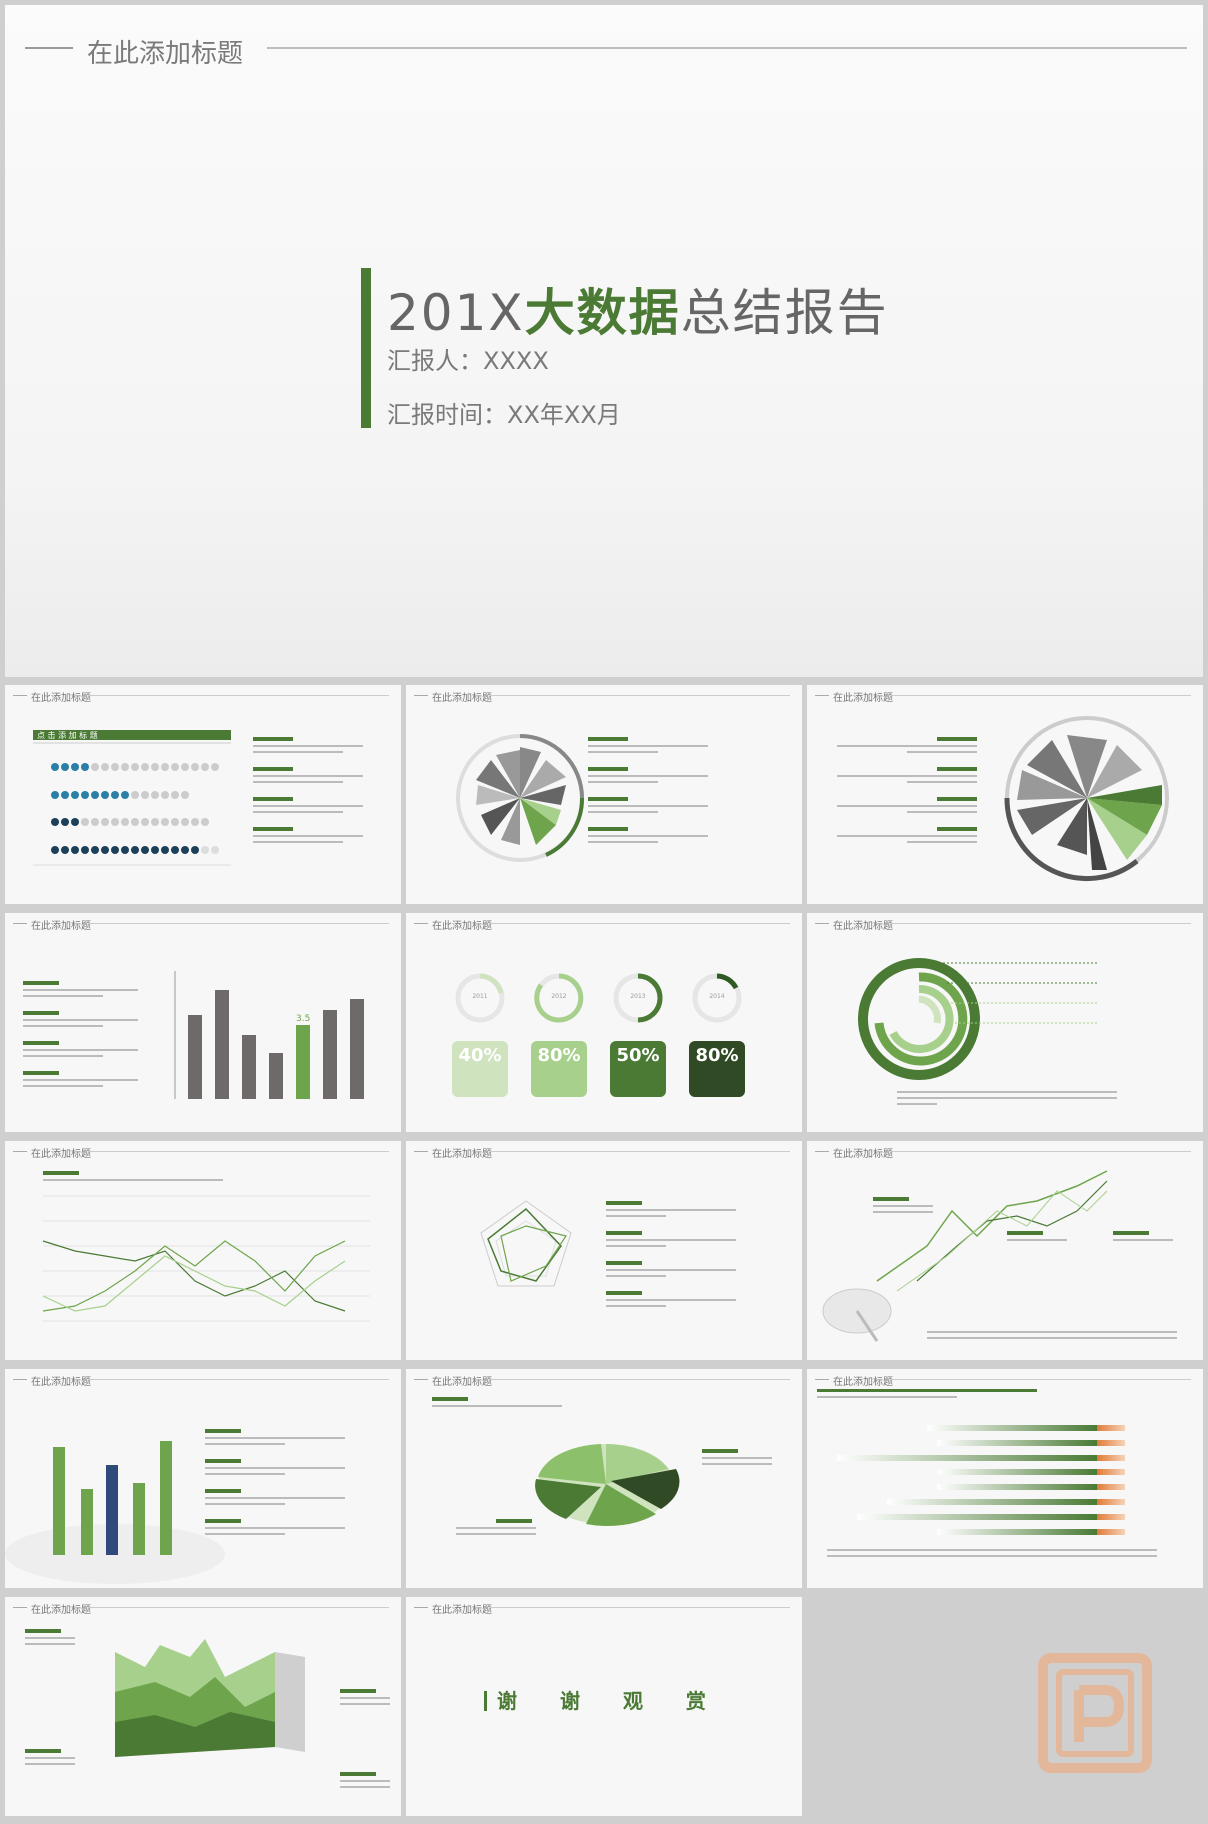 The height and width of the screenshot is (1824, 1208). What do you see at coordinates (638, 1055) in the screenshot?
I see `pct-value-3: 50%` at bounding box center [638, 1055].